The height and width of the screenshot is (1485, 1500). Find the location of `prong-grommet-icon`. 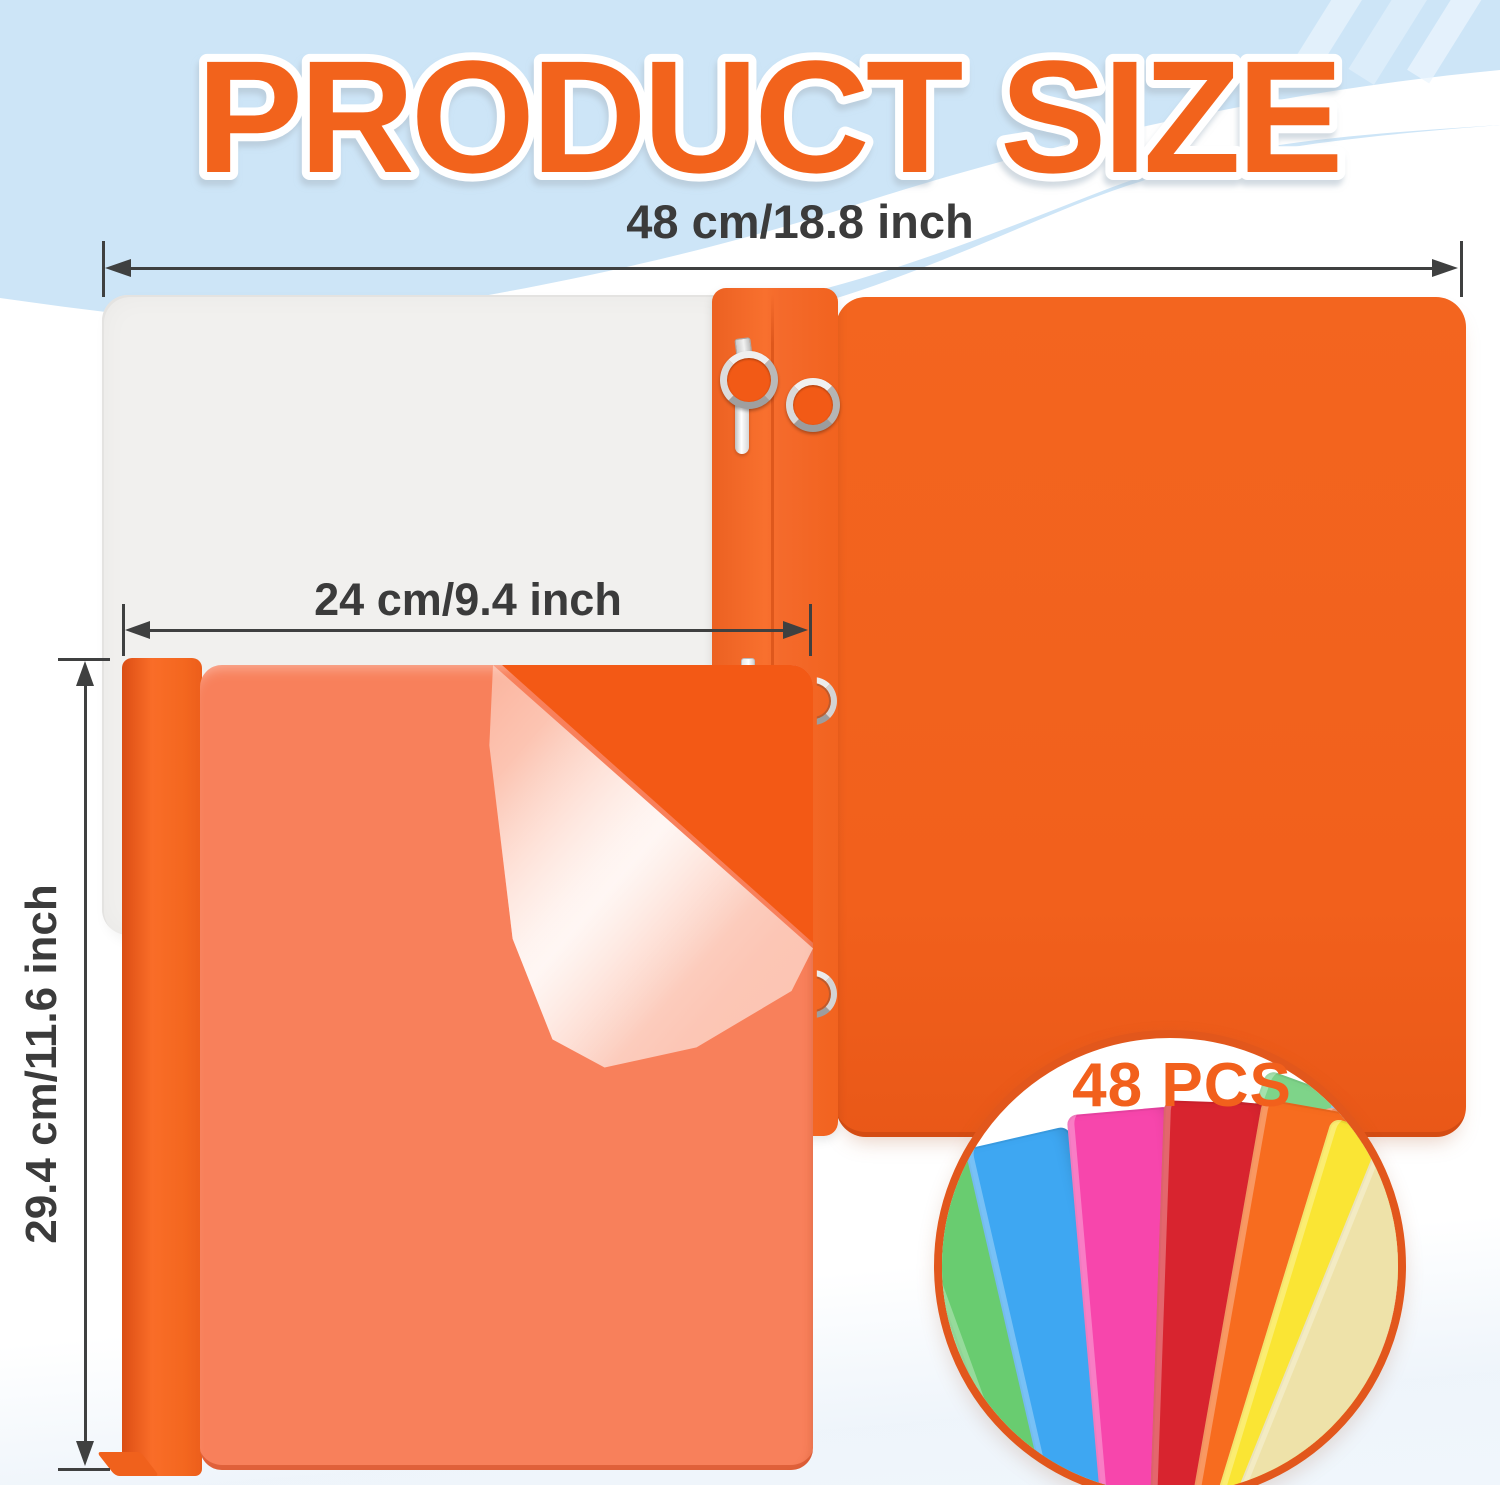

prong-grommet-icon is located at coordinates (749, 380).